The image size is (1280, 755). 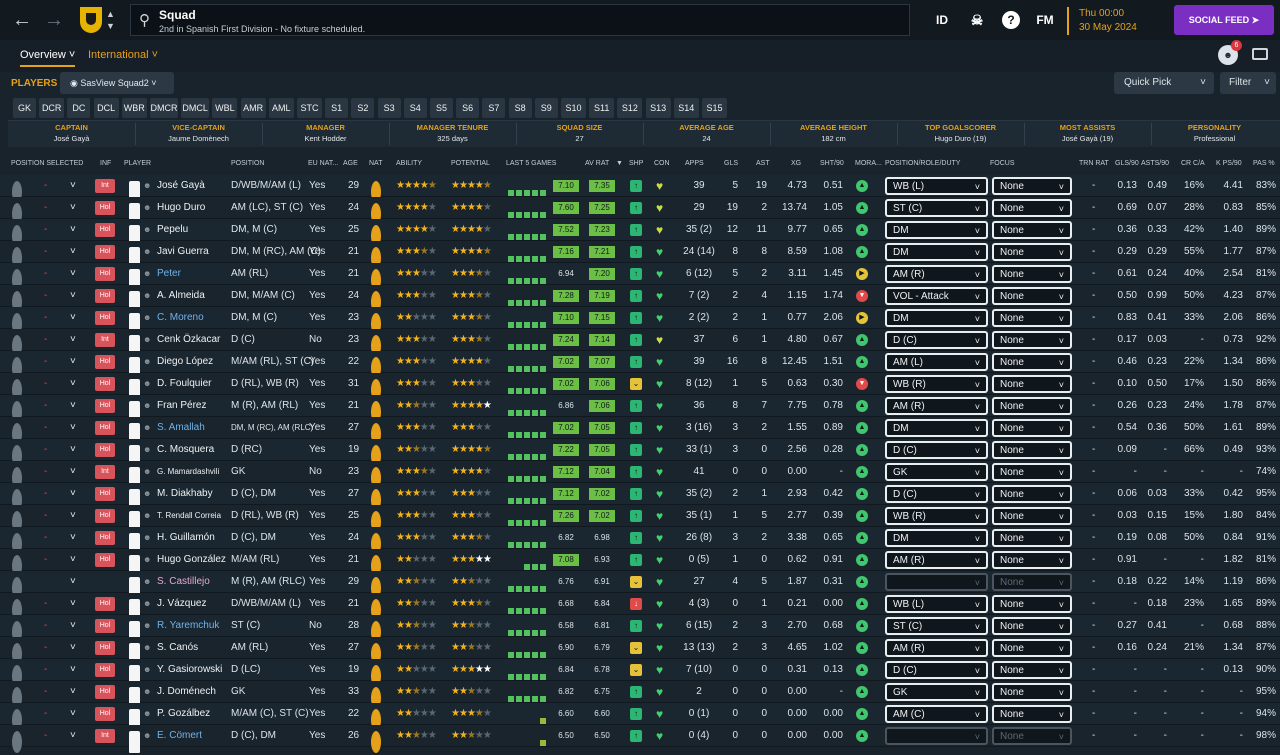 I want to click on info-value: Professional, so click(x=1214, y=138).